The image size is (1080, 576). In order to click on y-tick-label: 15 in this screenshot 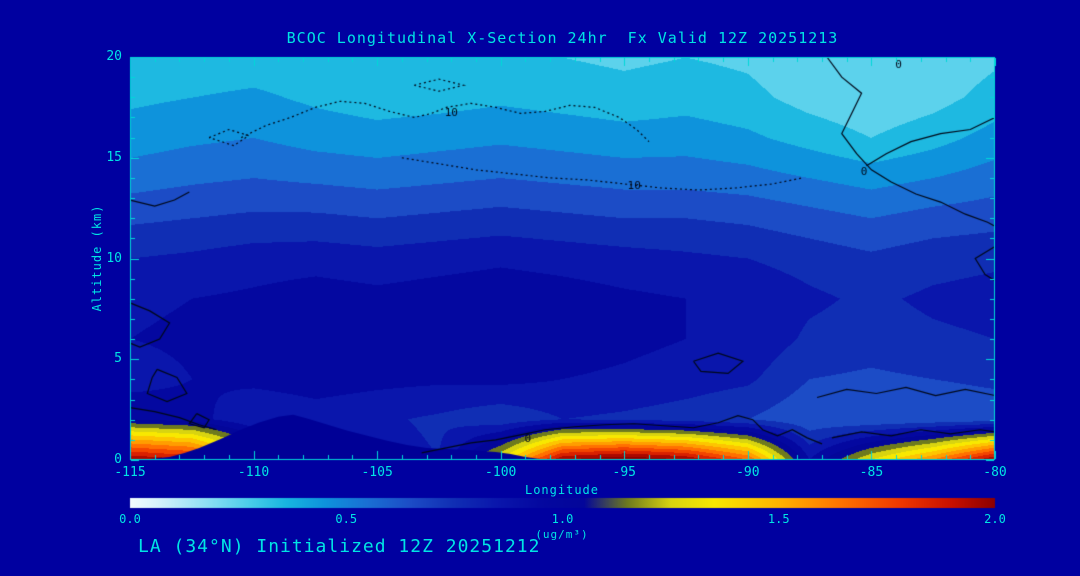, I will do `click(114, 157)`.